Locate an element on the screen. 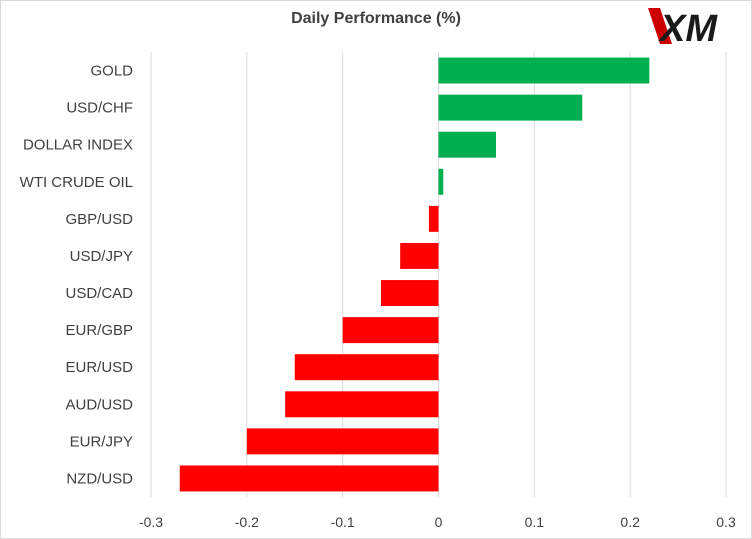  category-label: GOLD is located at coordinates (111, 71).